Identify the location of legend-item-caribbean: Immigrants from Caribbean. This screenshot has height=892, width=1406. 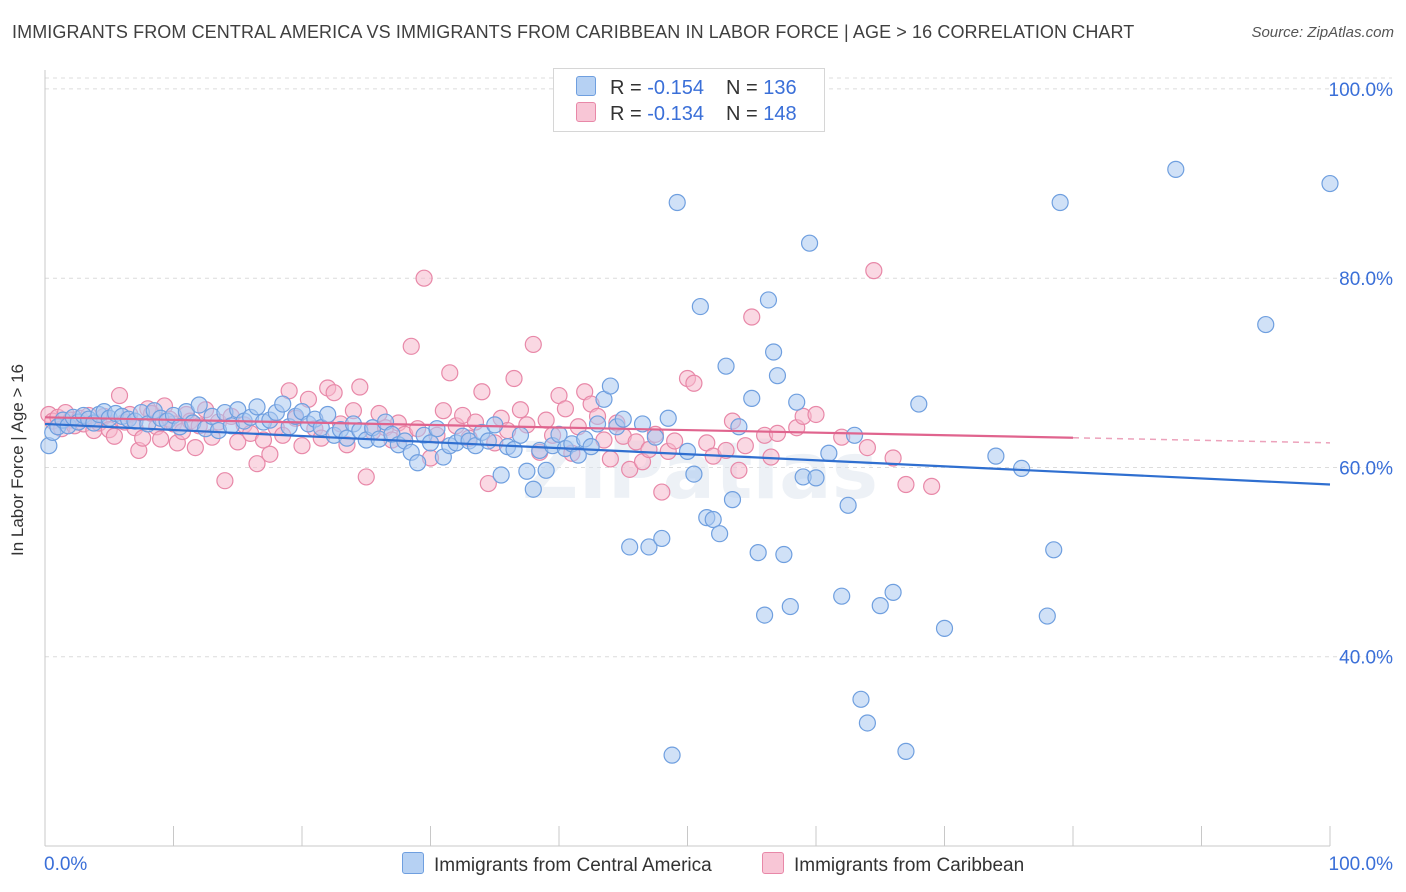
(893, 864).